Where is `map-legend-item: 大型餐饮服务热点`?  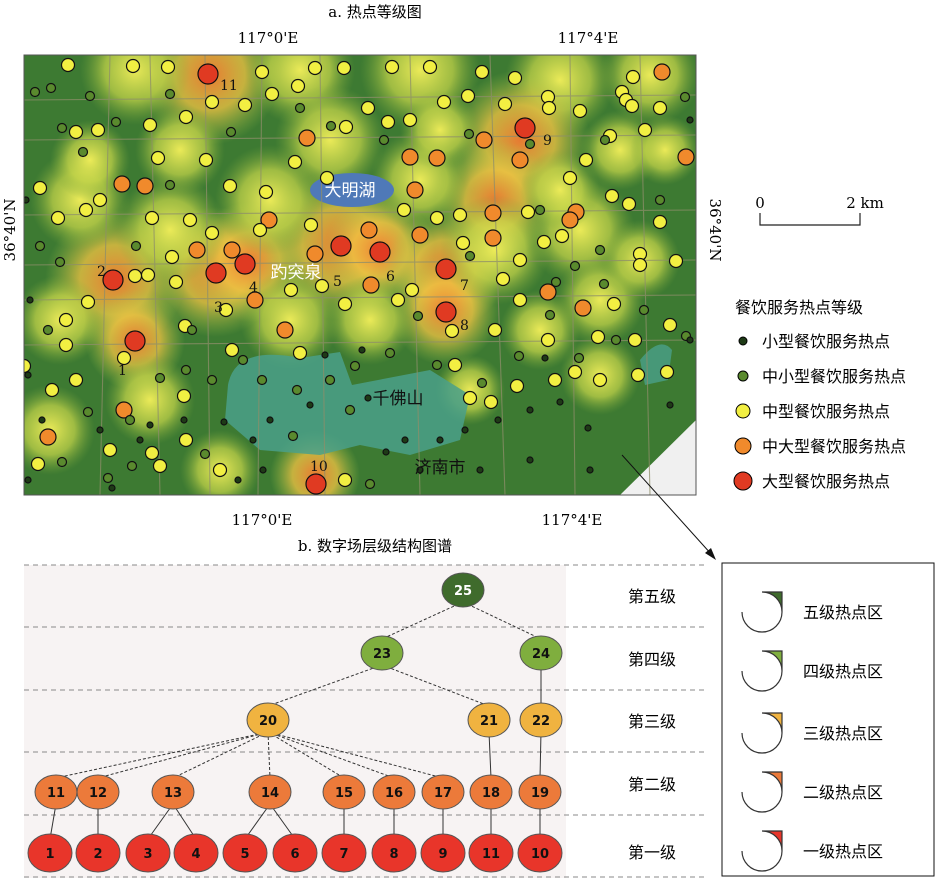 map-legend-item: 大型餐饮服务热点 is located at coordinates (811, 481).